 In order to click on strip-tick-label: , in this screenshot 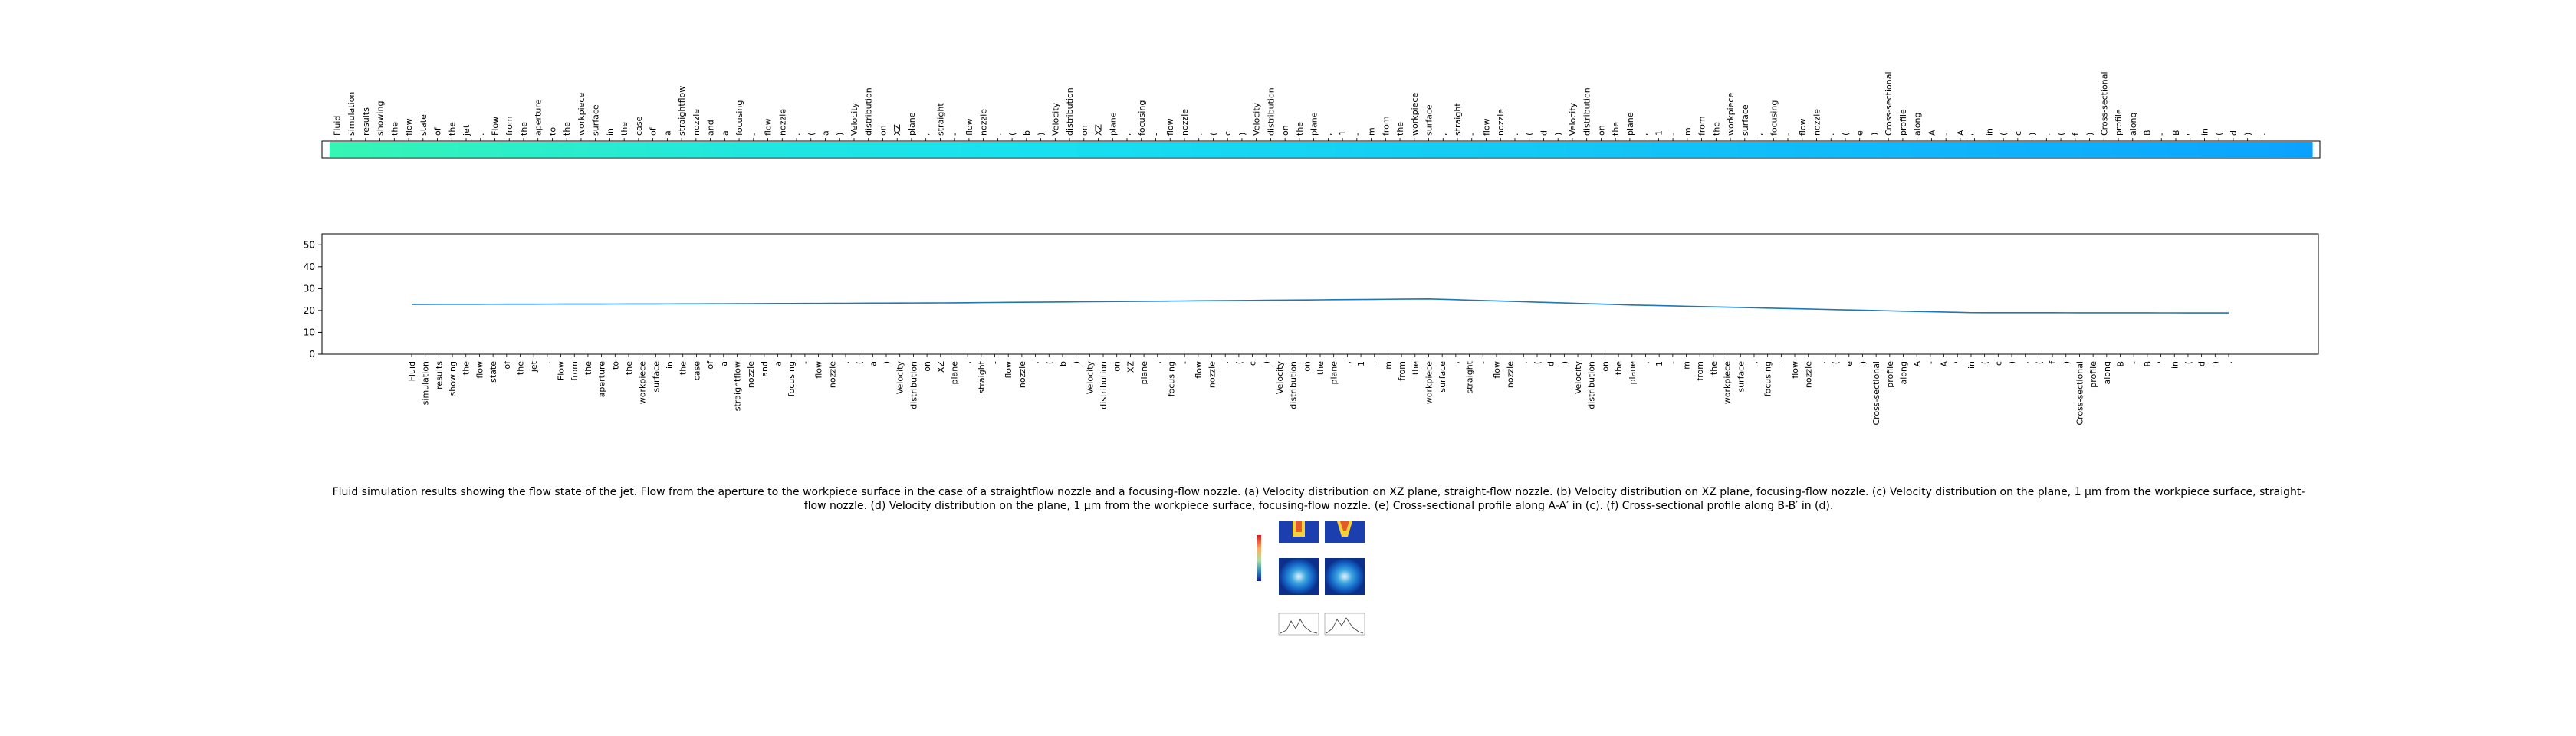, I will do `click(1760, 134)`.